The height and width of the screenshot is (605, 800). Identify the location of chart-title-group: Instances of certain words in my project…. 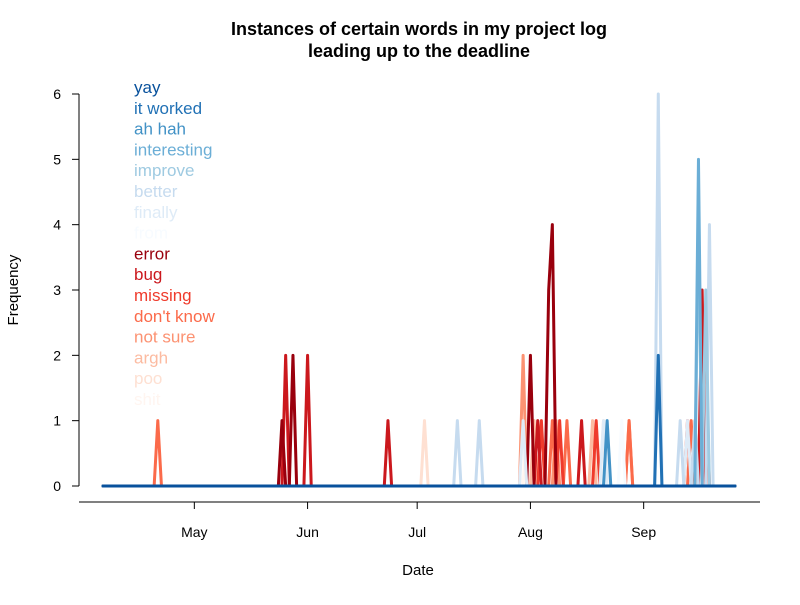
(419, 40).